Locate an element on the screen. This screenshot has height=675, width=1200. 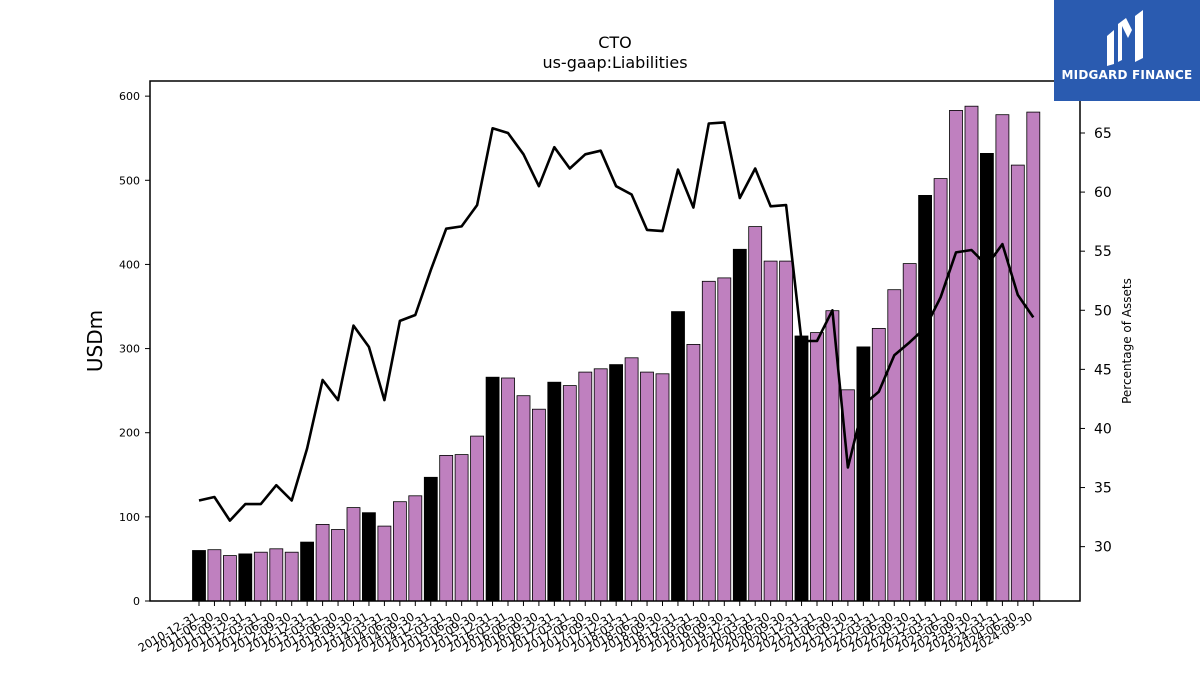
y-right-tick-label: 35 is located at coordinates (1103, 489).